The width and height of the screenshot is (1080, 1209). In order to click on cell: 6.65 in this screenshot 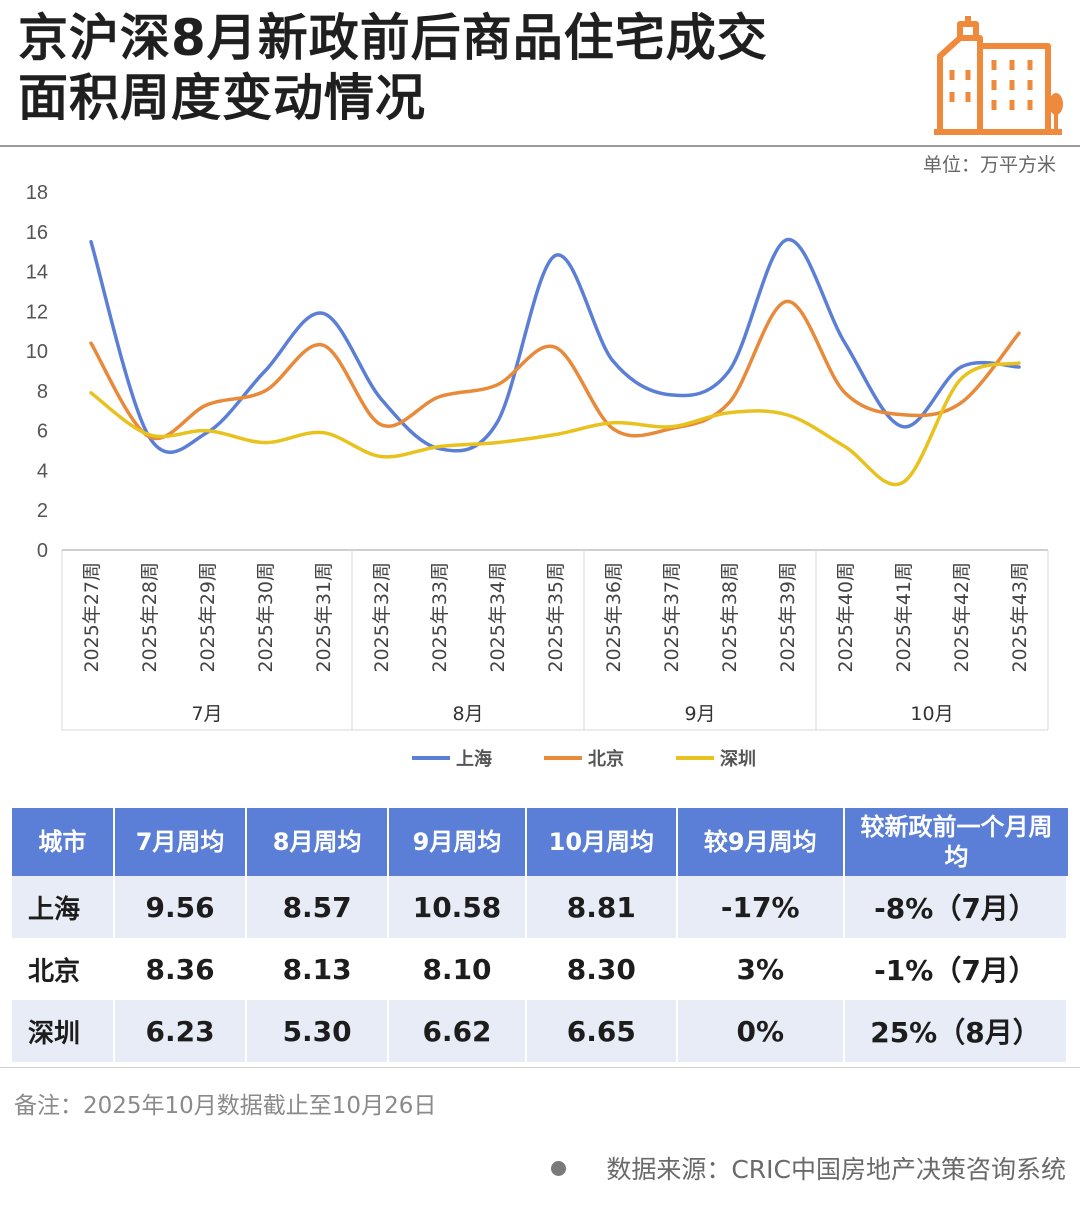, I will do `click(602, 1031)`.